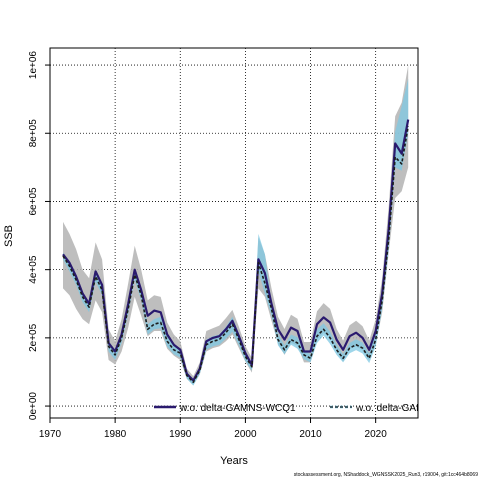 This screenshot has height=480, width=480. What do you see at coordinates (237, 408) in the screenshot?
I see `legend-label: w.o. delta-GAMNS-WCQ1` at bounding box center [237, 408].